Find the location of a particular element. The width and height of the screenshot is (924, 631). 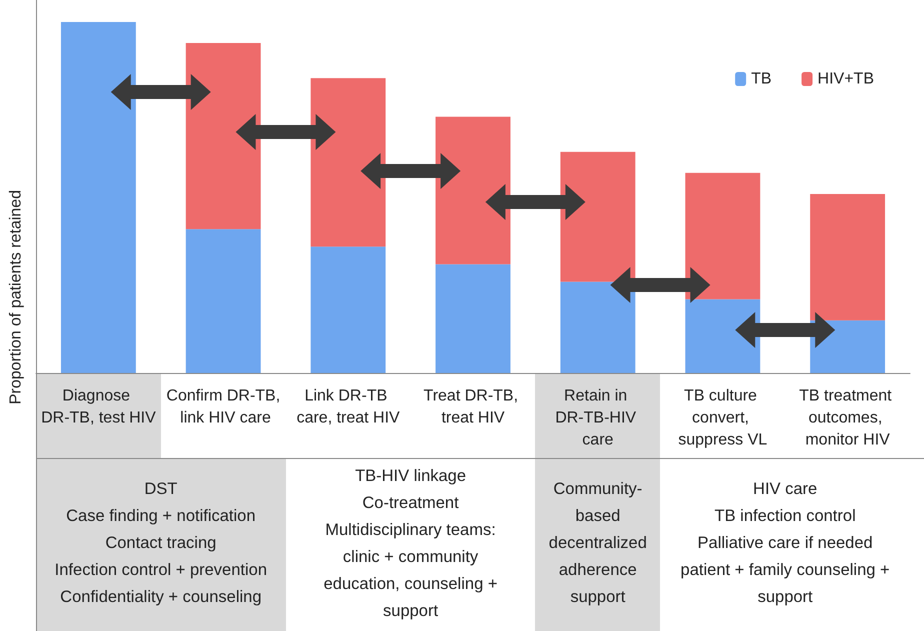

text: DST Case finding + notification Contact tracing Infection control + prevention Confidentiality + counseling is located at coordinates (161, 543).